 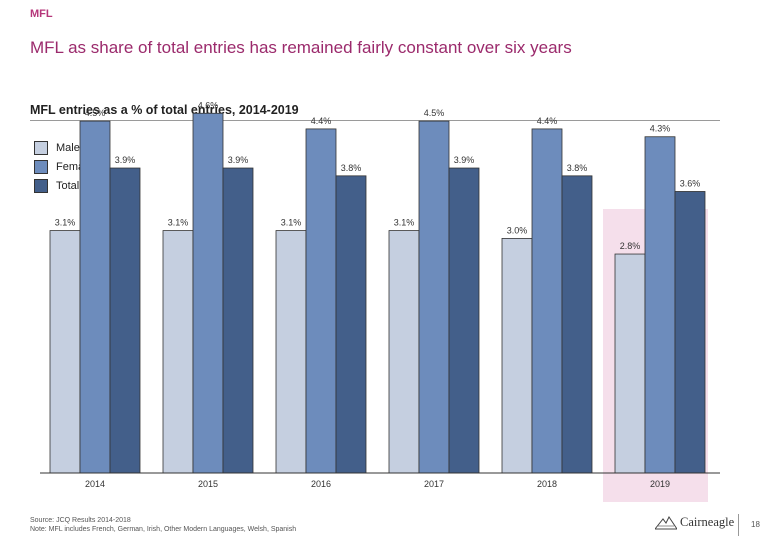 I want to click on bar-total-2019, so click(x=690, y=332).